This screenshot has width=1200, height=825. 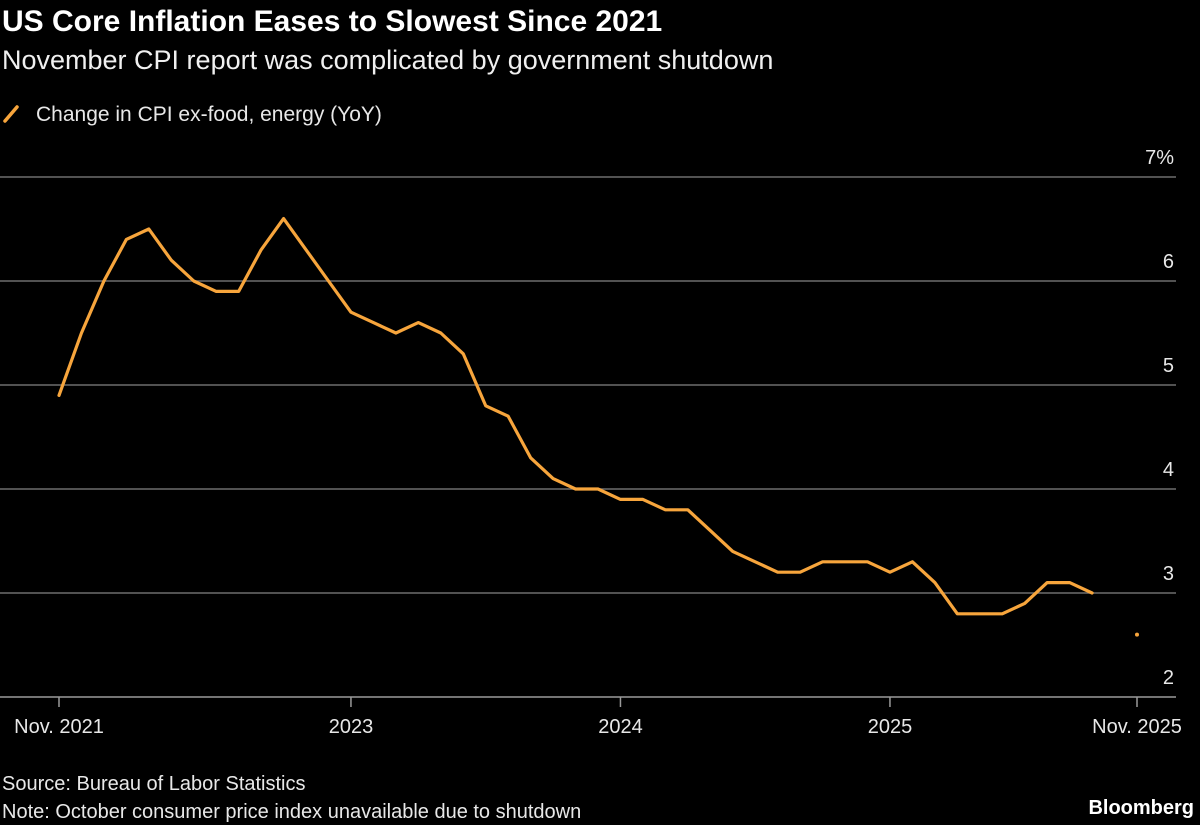 What do you see at coordinates (1168, 574) in the screenshot?
I see `y-tick-label: 3` at bounding box center [1168, 574].